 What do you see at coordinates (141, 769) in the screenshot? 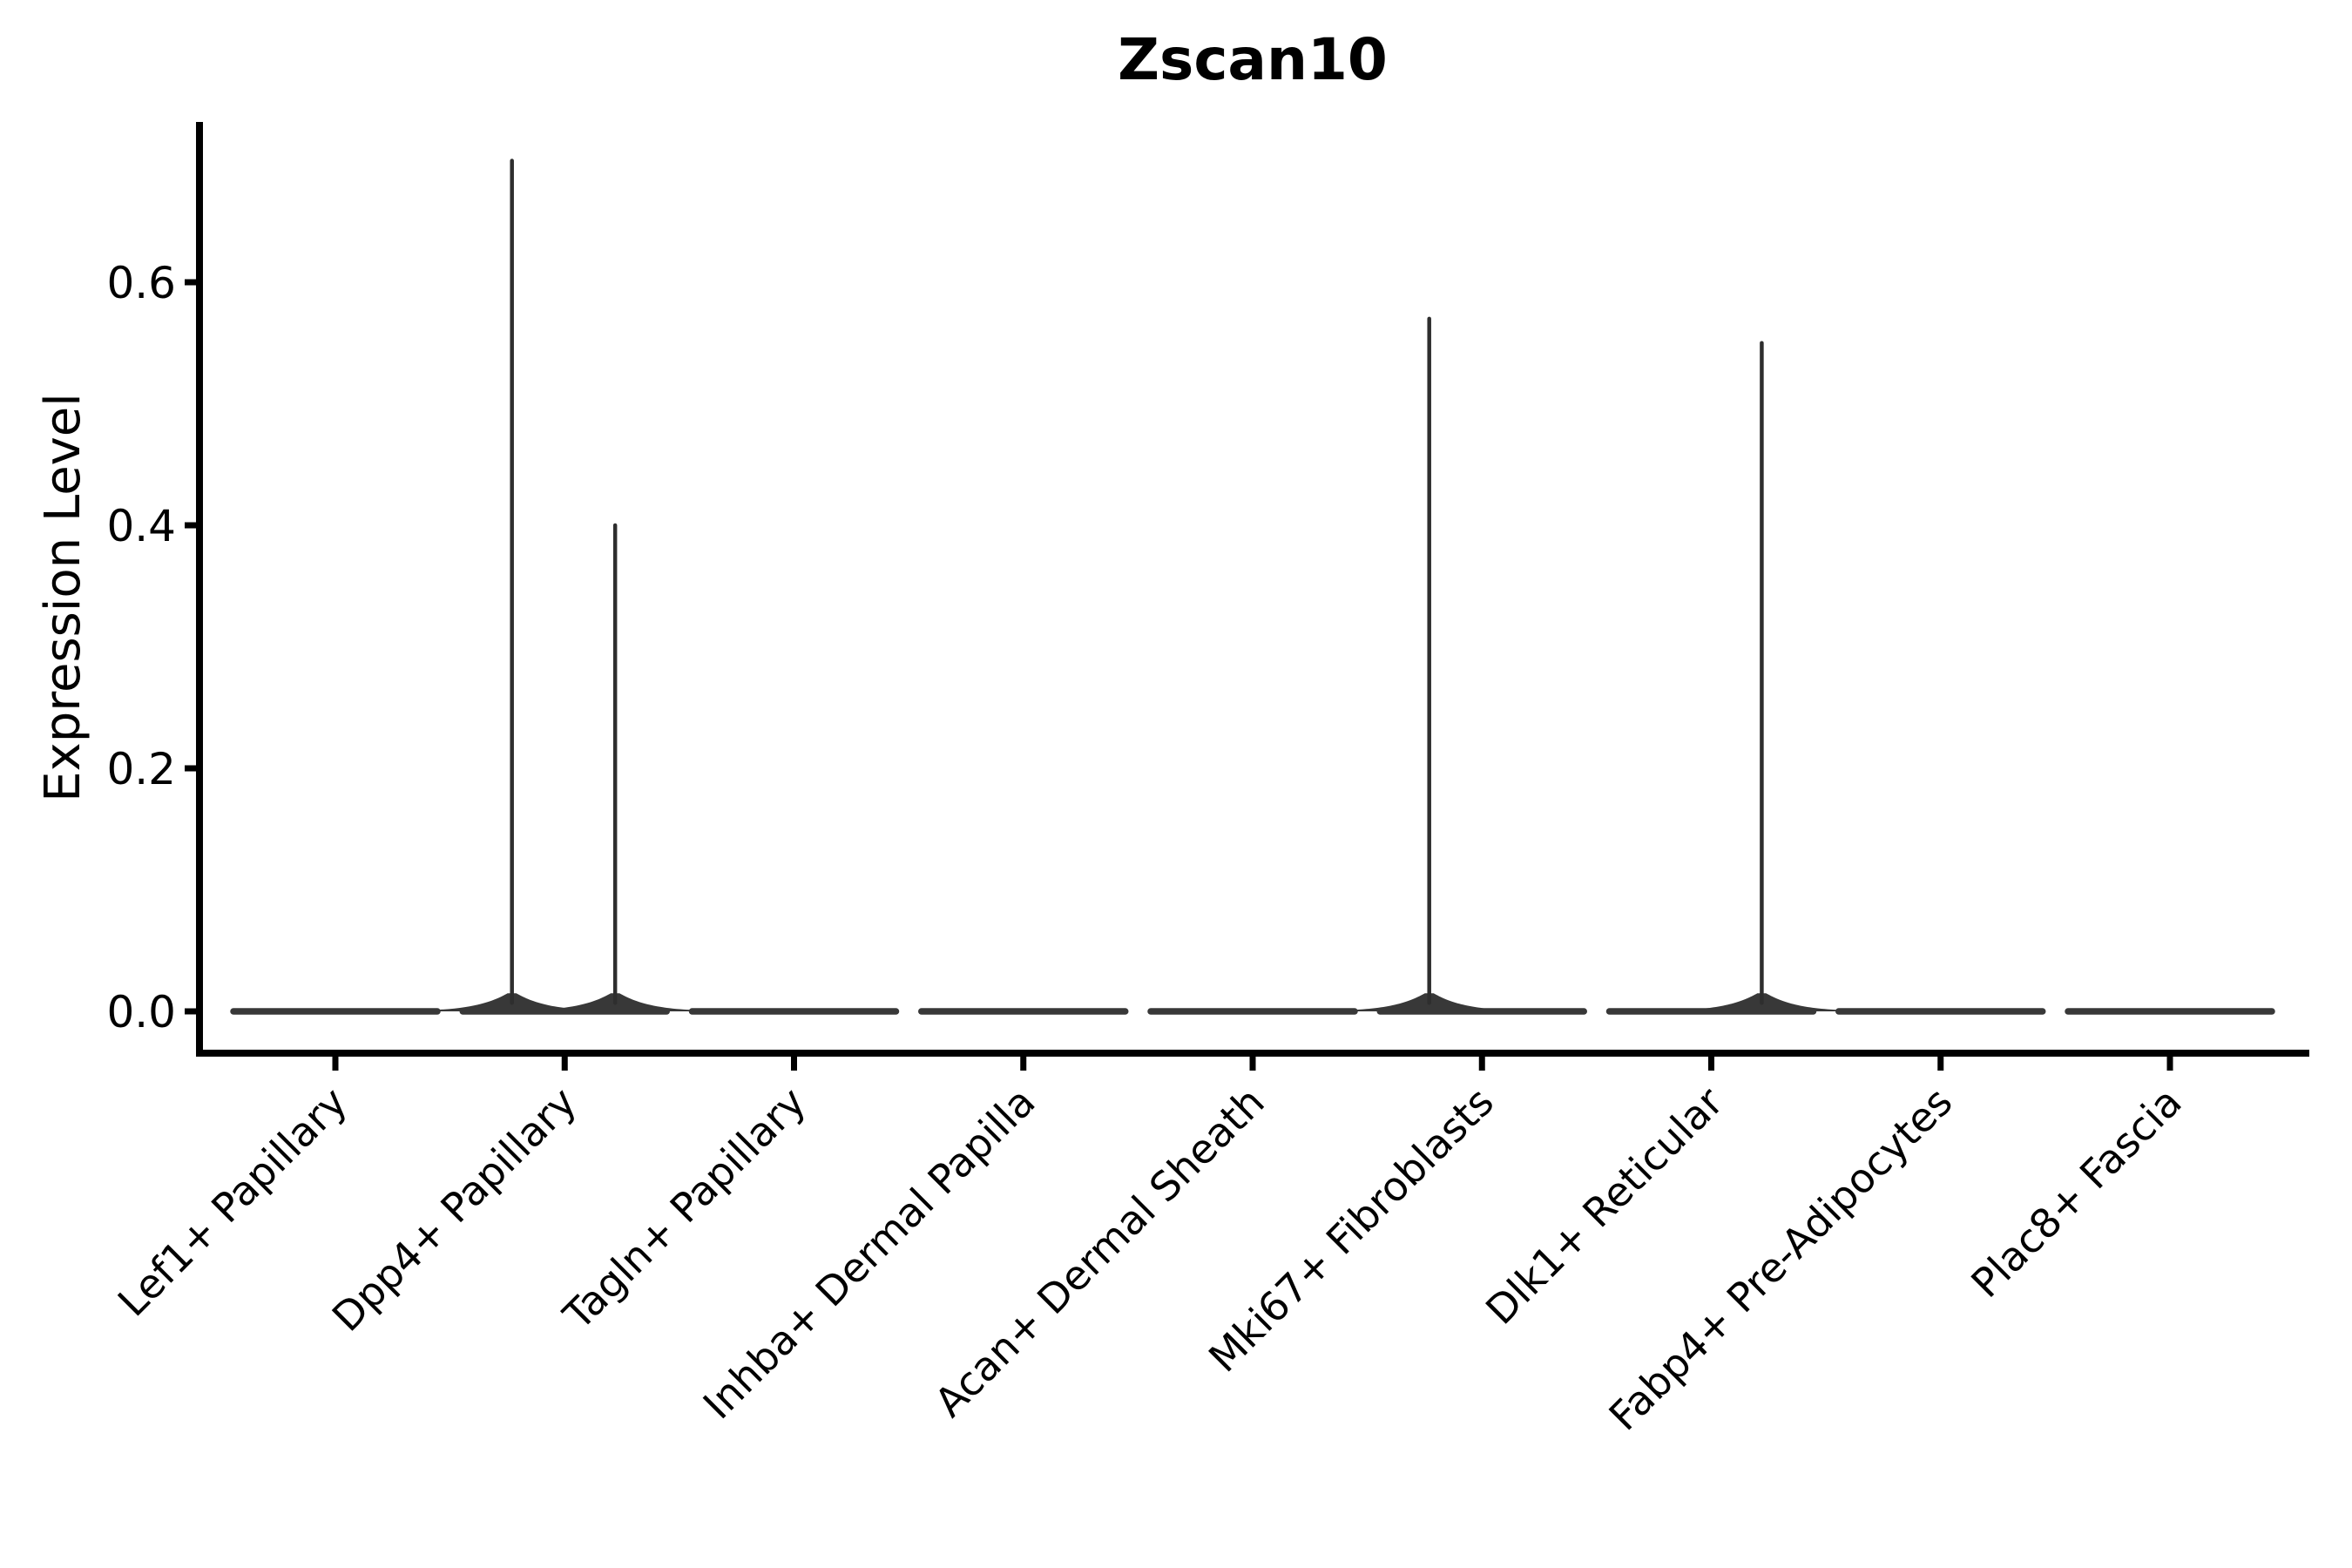
I see `y-tick-label: 0.2` at bounding box center [141, 769].